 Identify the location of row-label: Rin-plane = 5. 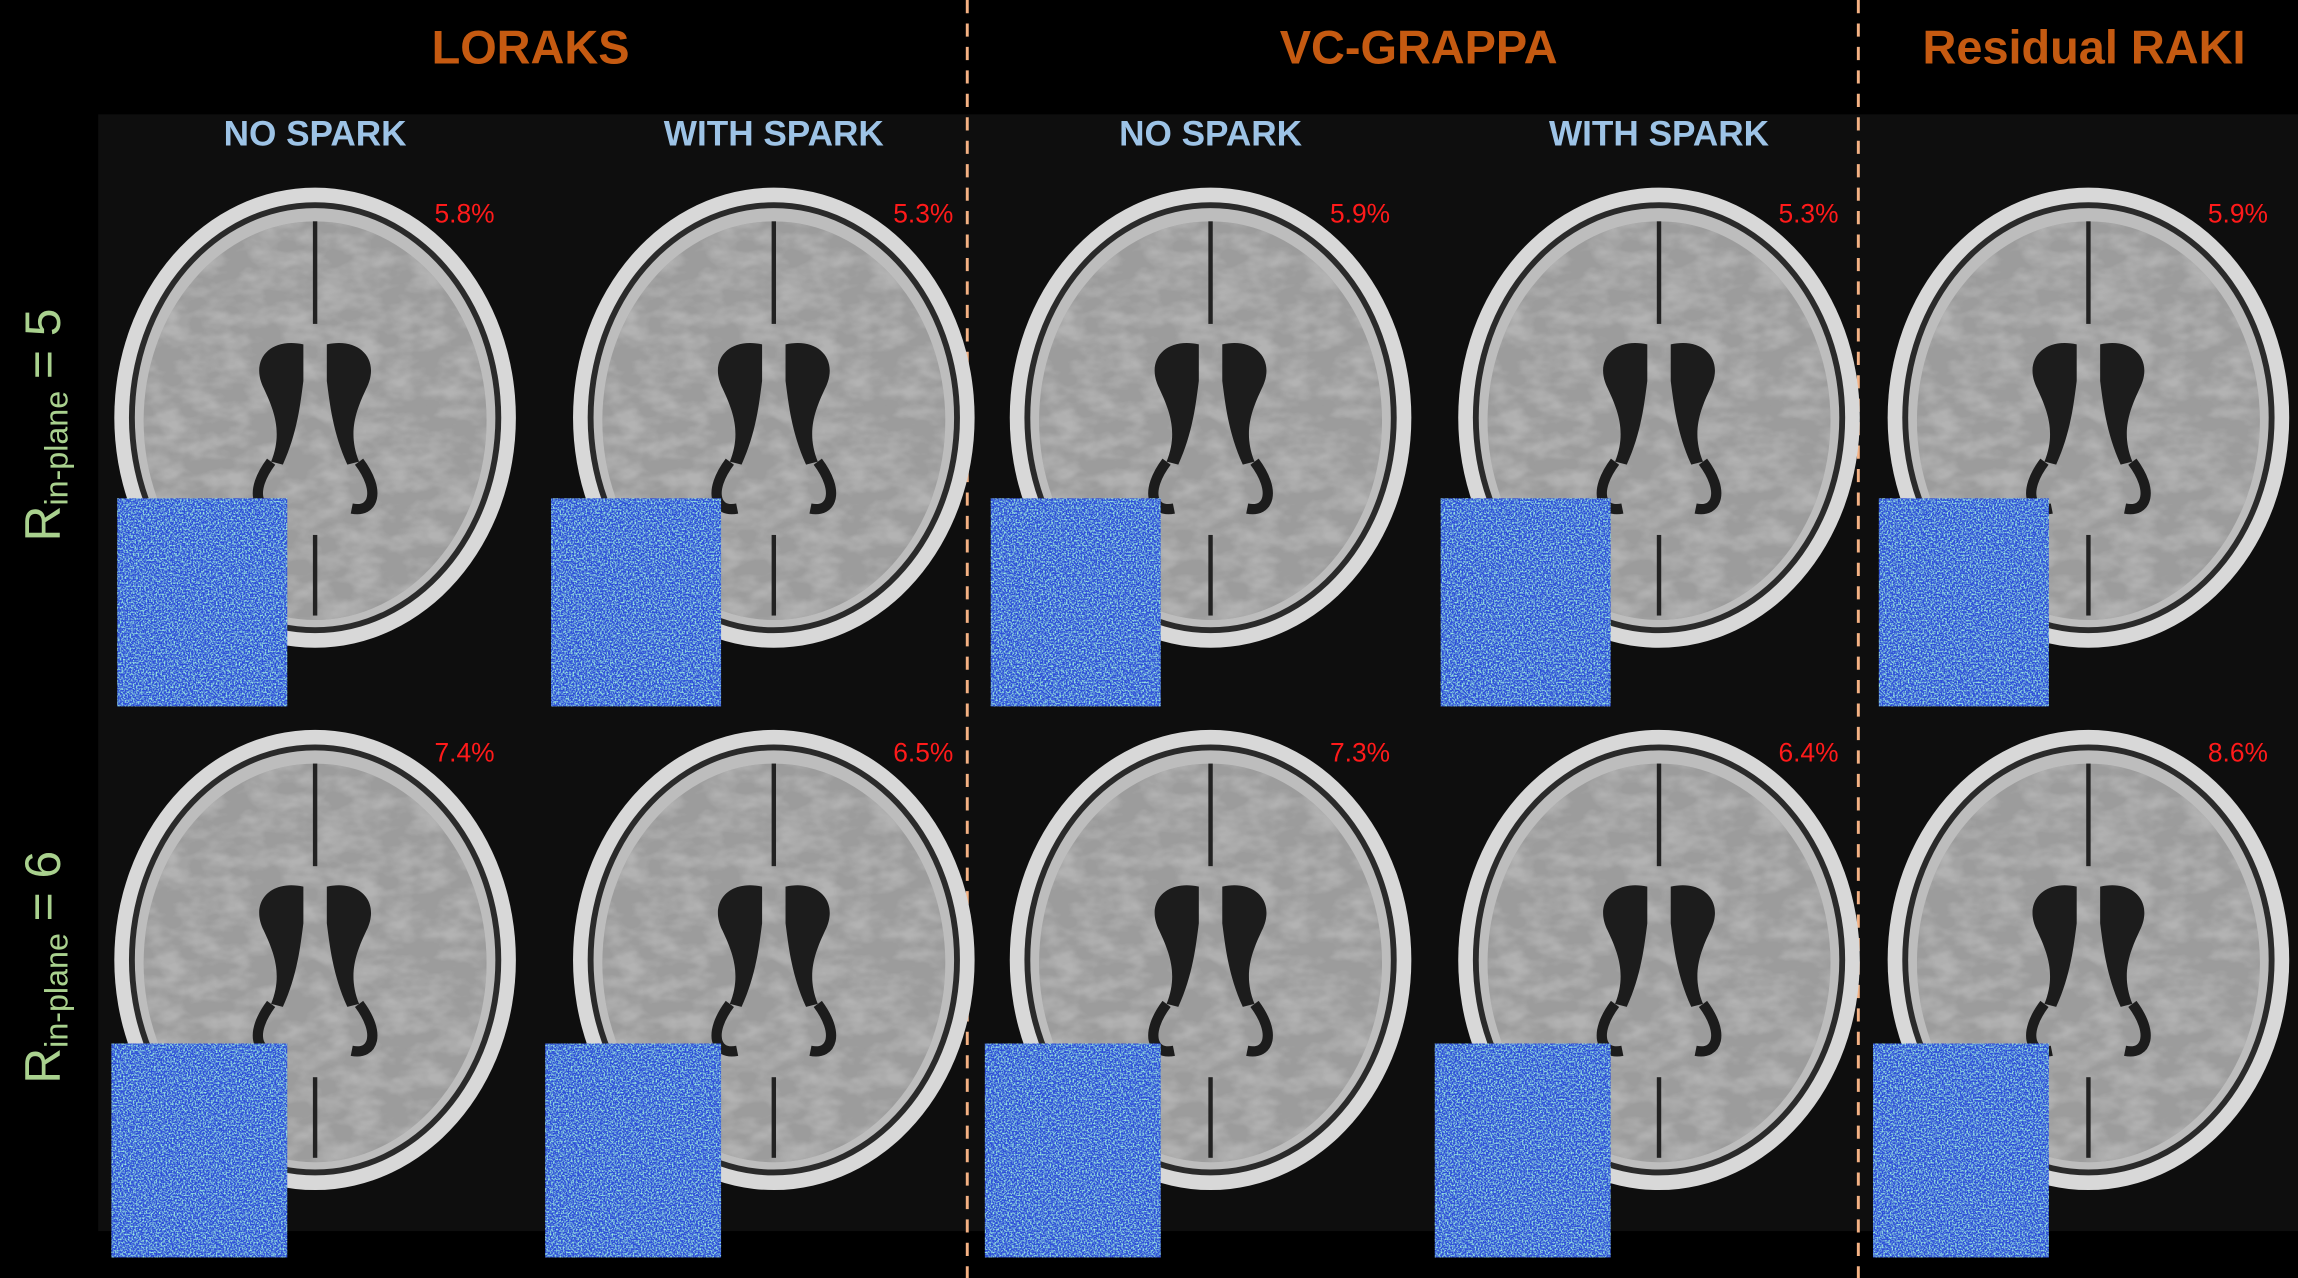
(44, 425).